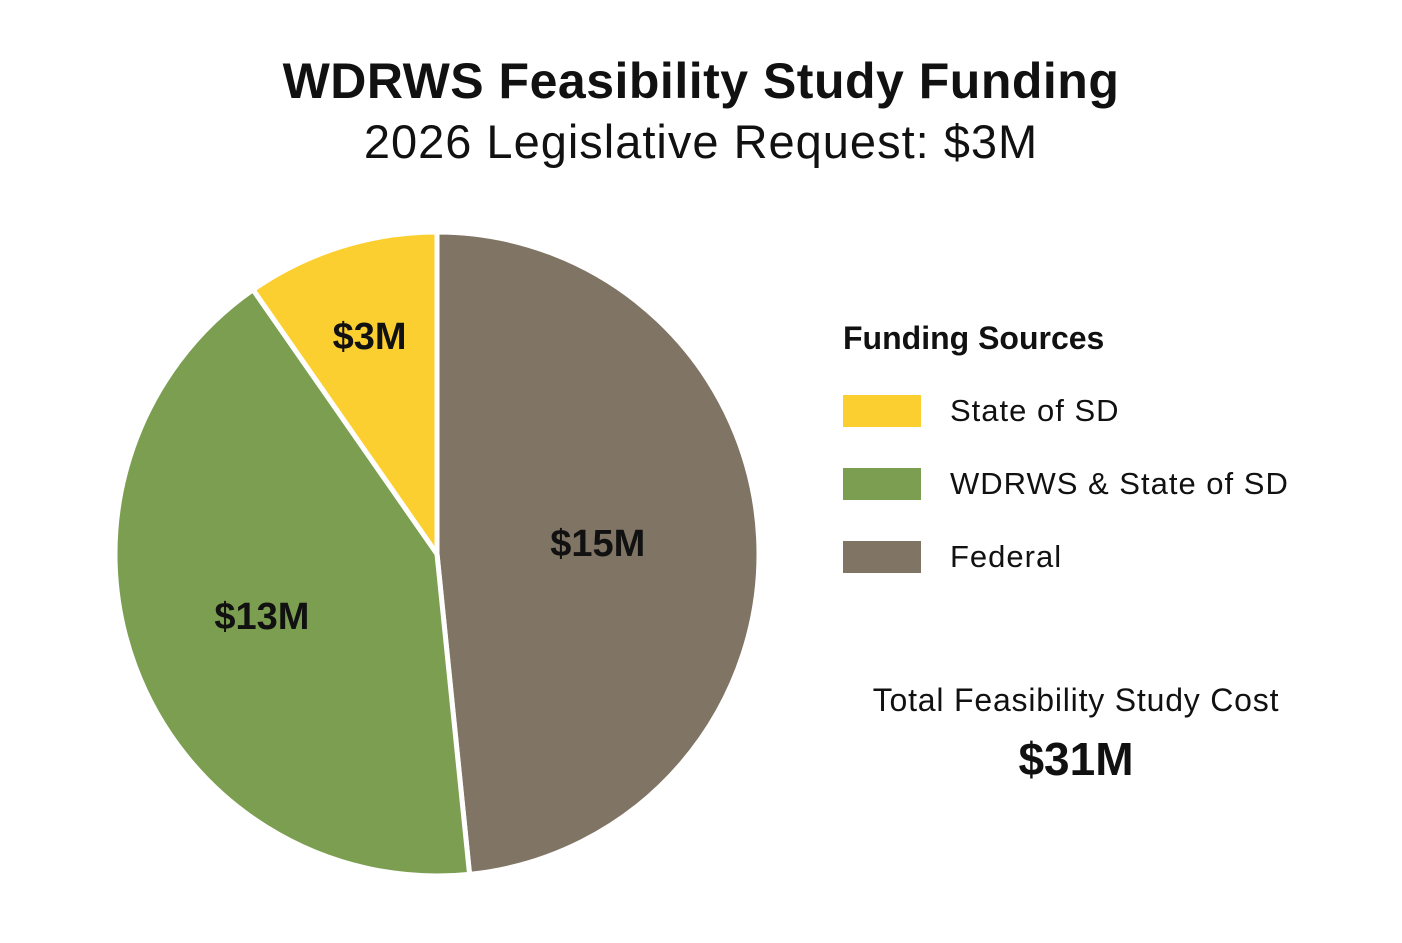 The width and height of the screenshot is (1402, 943). What do you see at coordinates (701, 141) in the screenshot?
I see `chart-subtitle: 2026 Legislative Request: $3M` at bounding box center [701, 141].